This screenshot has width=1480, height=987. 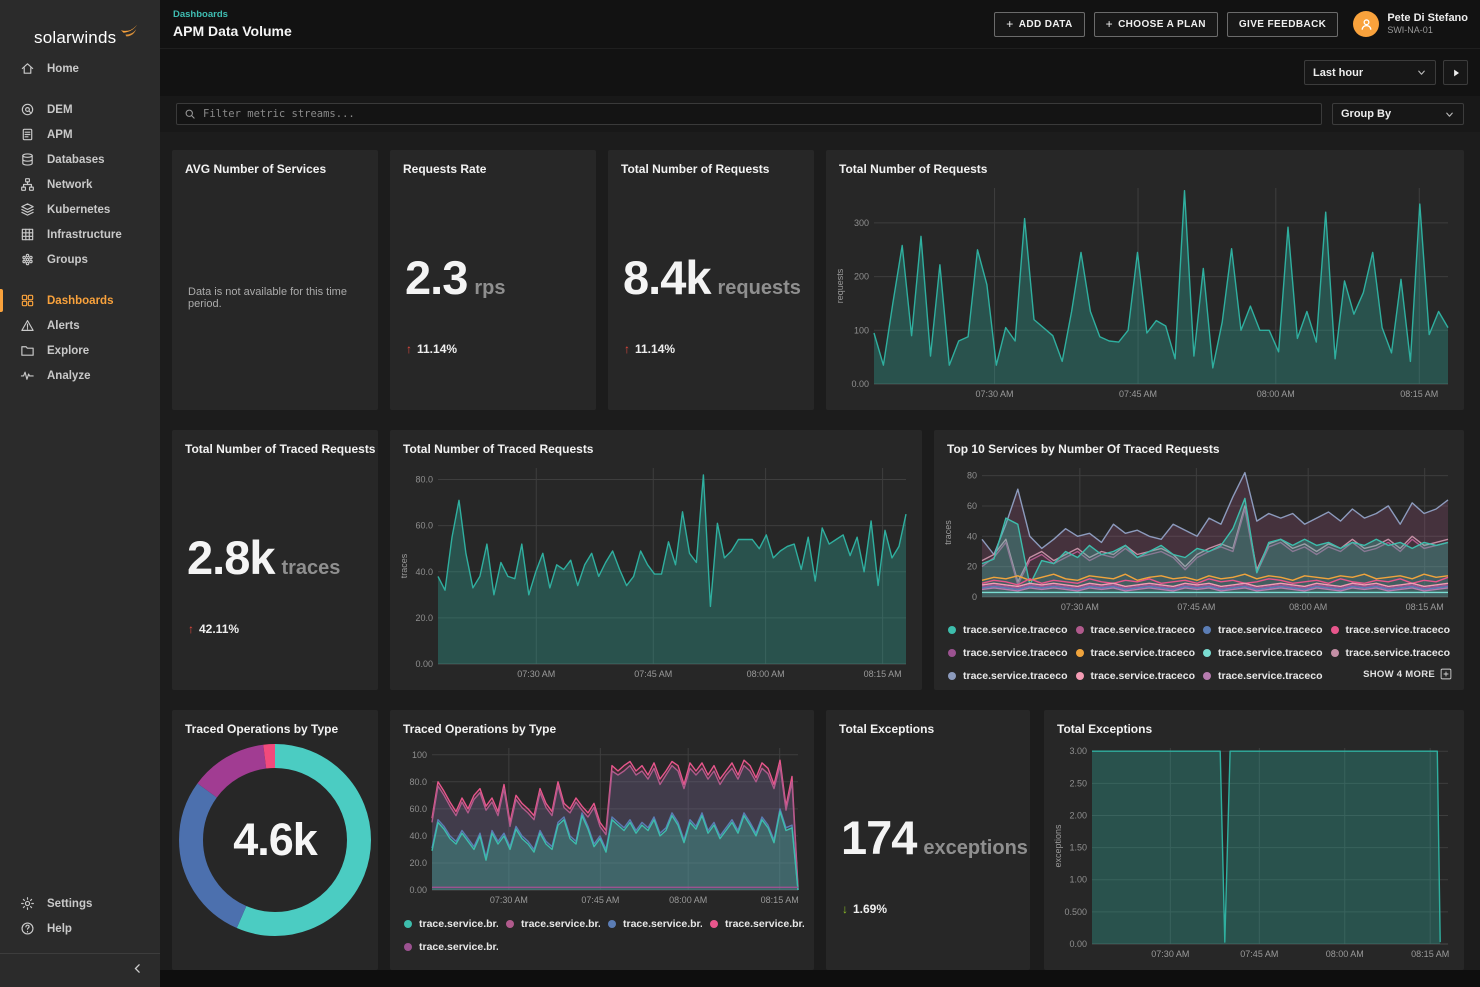 I want to click on page-title: APM Data Volume, so click(x=232, y=31).